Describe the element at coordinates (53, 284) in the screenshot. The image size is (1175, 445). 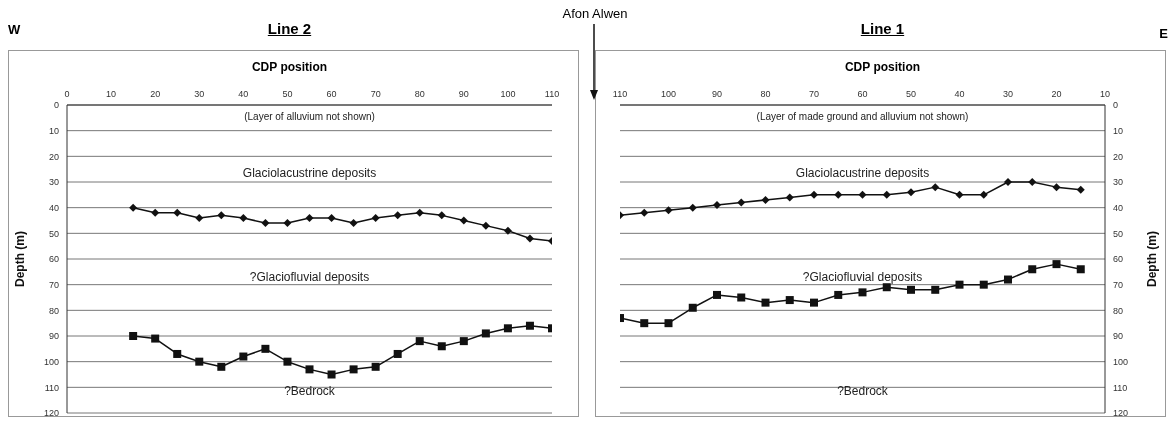
I see `y-tick-label: 70` at that location.